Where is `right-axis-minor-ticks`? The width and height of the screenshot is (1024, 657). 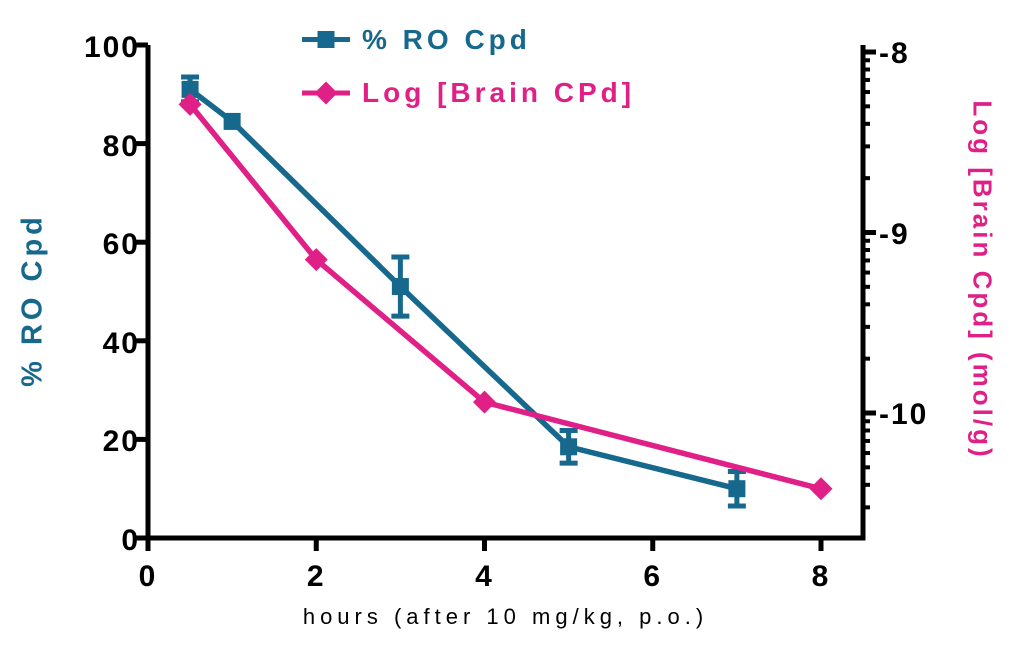
right-axis-minor-ticks is located at coordinates (866, 284).